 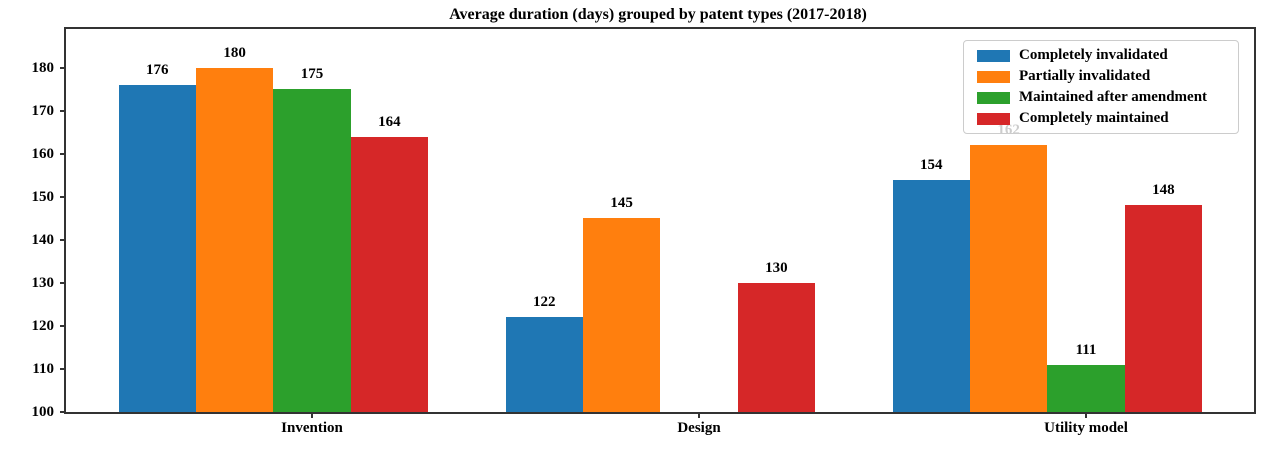 I want to click on bar-value-label: 122, so click(x=544, y=302).